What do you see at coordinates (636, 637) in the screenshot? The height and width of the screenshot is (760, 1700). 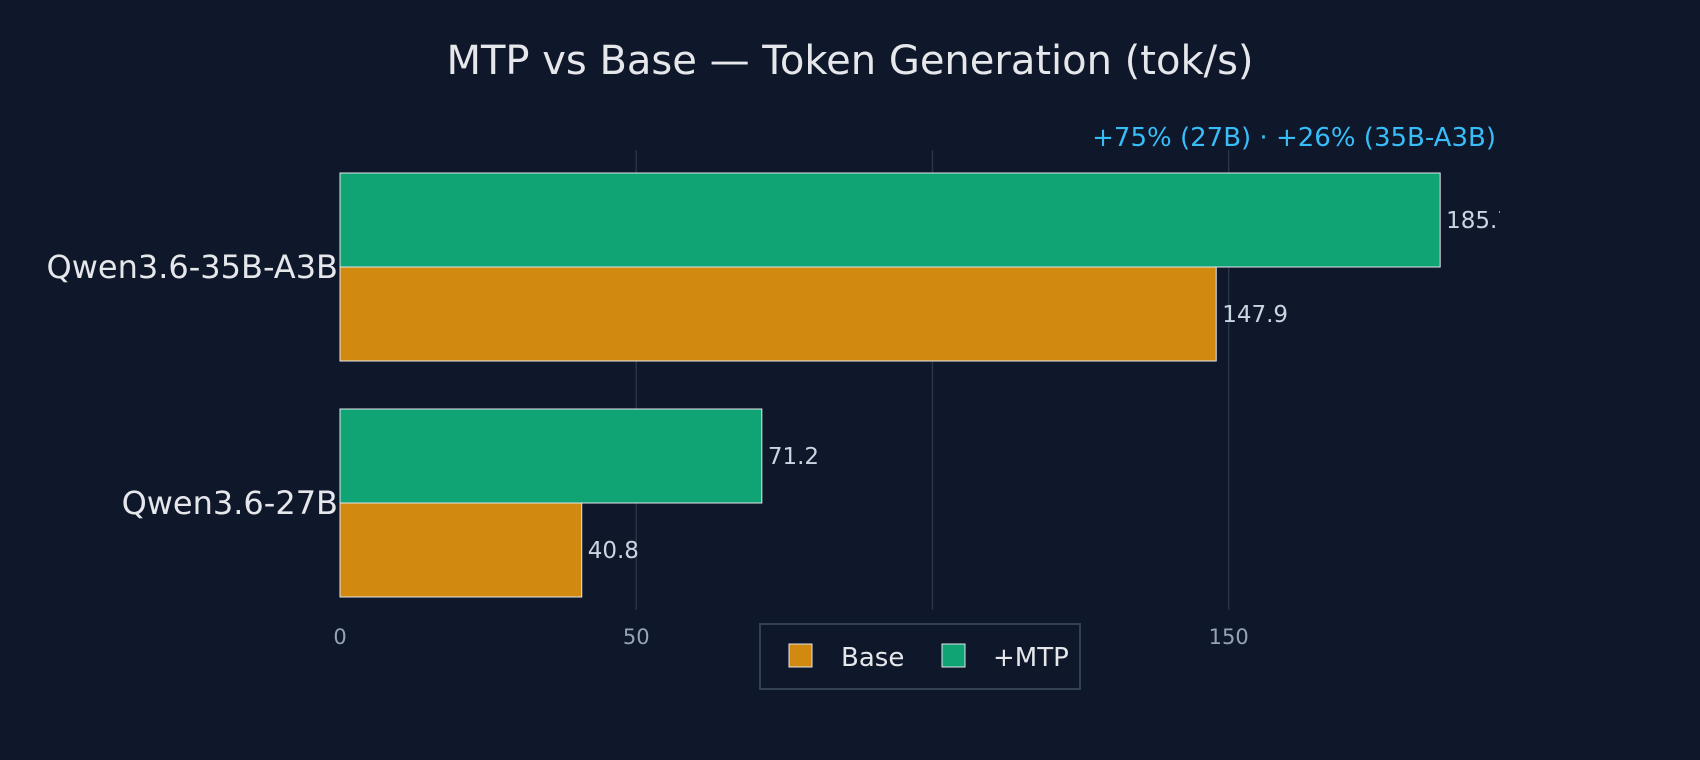 I see `x-tick-label-1: 50` at bounding box center [636, 637].